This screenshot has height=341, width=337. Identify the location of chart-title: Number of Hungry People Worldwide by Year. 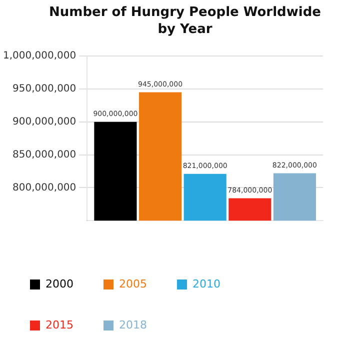
(185, 21).